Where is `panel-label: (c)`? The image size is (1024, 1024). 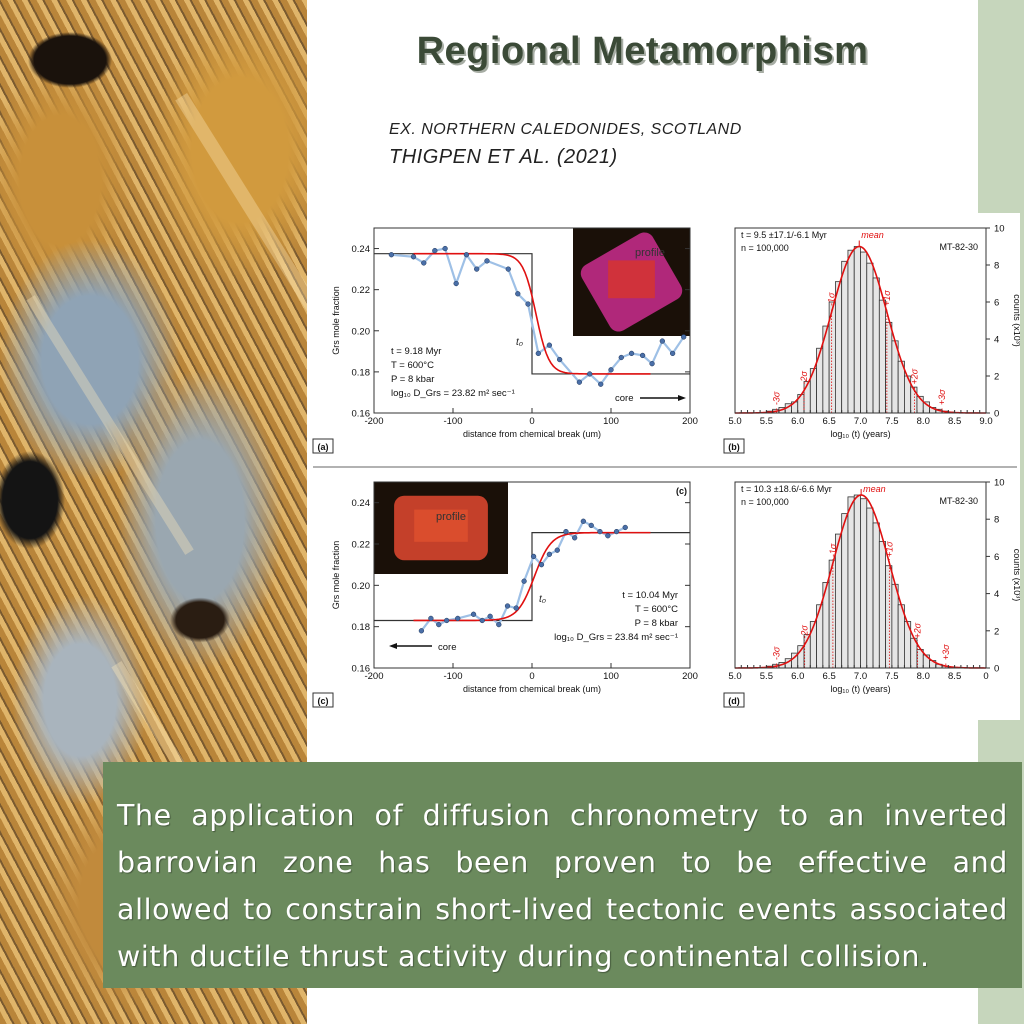 panel-label: (c) is located at coordinates (323, 701).